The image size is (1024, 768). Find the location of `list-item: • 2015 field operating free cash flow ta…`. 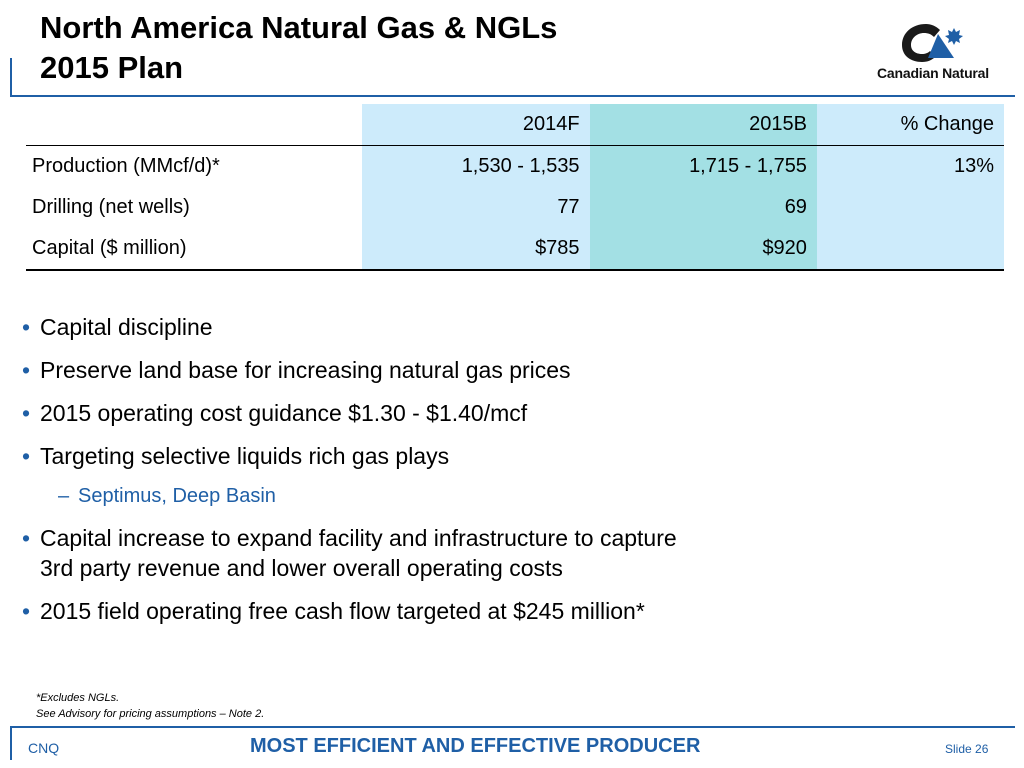

list-item: • 2015 field operating free cash flow ta… is located at coordinates (472, 611).